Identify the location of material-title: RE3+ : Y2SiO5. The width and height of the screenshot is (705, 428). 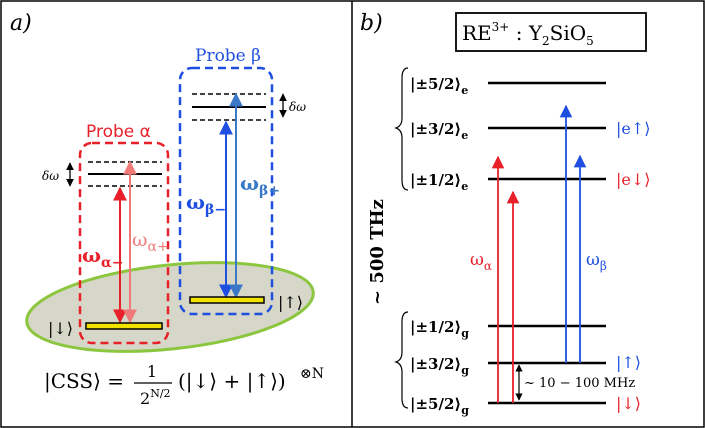
(528, 34).